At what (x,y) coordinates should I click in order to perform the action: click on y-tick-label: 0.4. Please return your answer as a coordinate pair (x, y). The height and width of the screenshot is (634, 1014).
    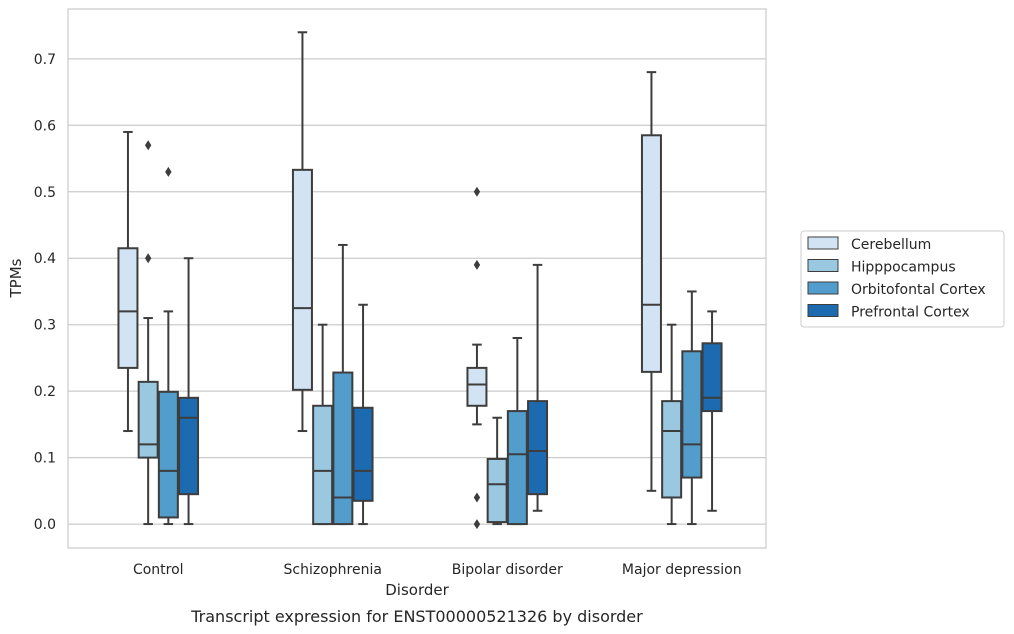
    Looking at the image, I should click on (45, 259).